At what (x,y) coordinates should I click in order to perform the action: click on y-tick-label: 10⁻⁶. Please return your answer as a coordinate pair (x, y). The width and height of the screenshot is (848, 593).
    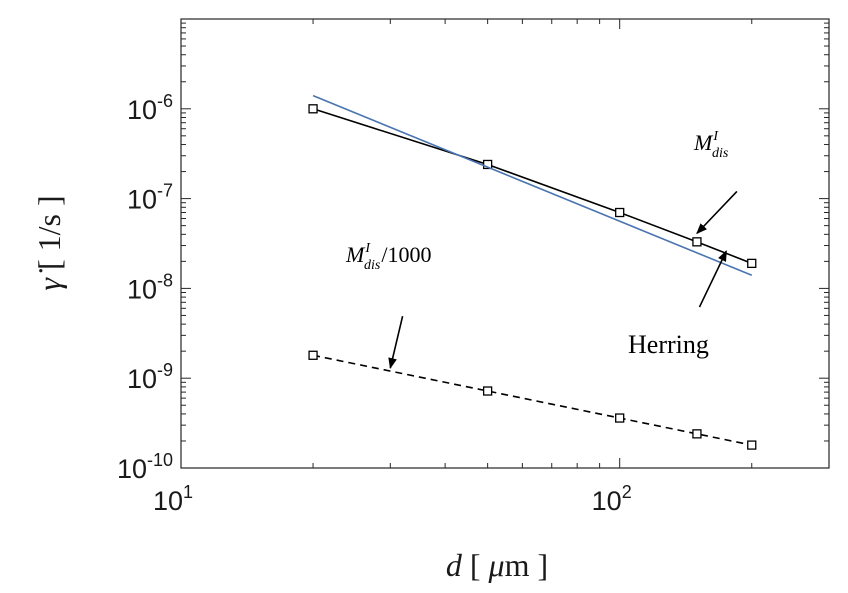
    Looking at the image, I should click on (150, 108).